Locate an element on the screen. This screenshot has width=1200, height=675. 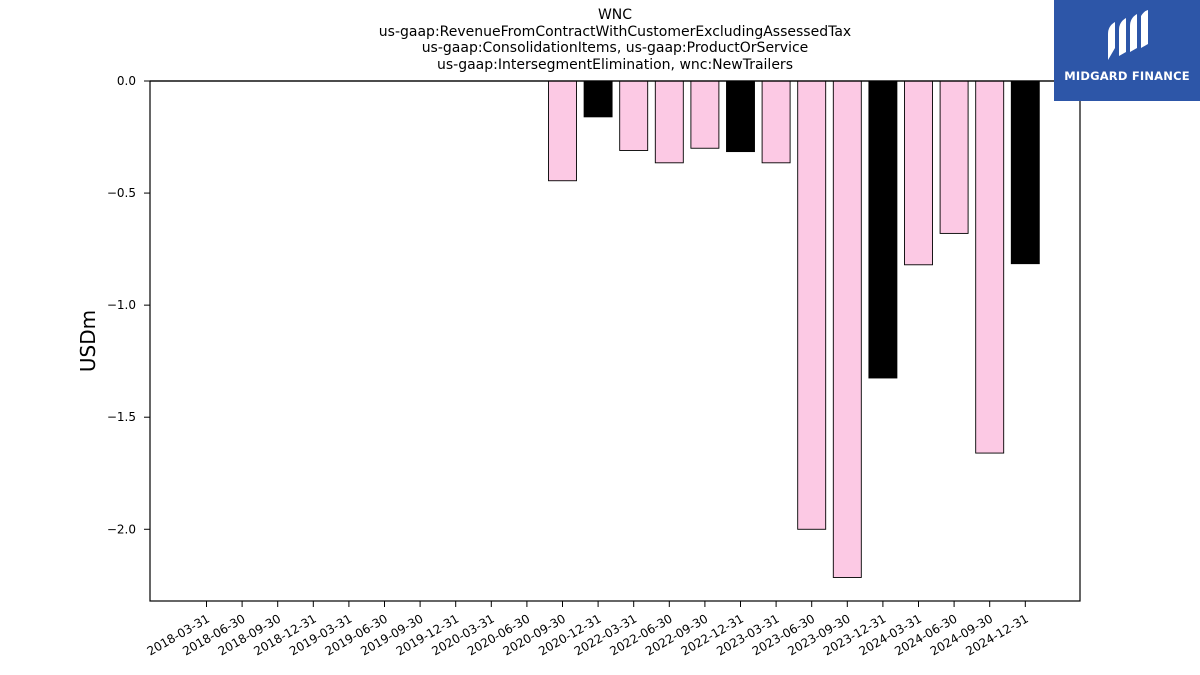
y-tick-label: 0.0 is located at coordinates (126, 81).